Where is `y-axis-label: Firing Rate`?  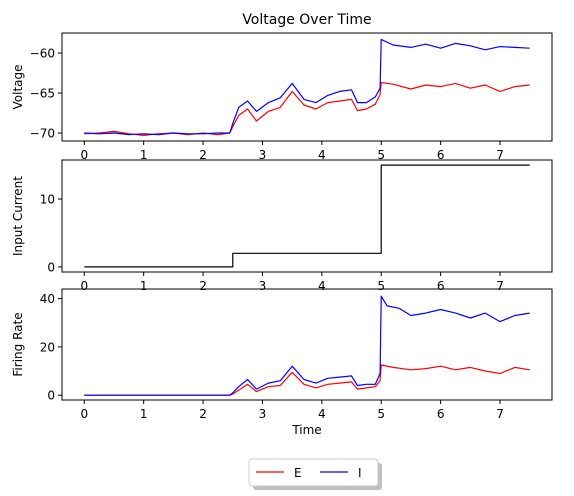 y-axis-label: Firing Rate is located at coordinates (18, 344).